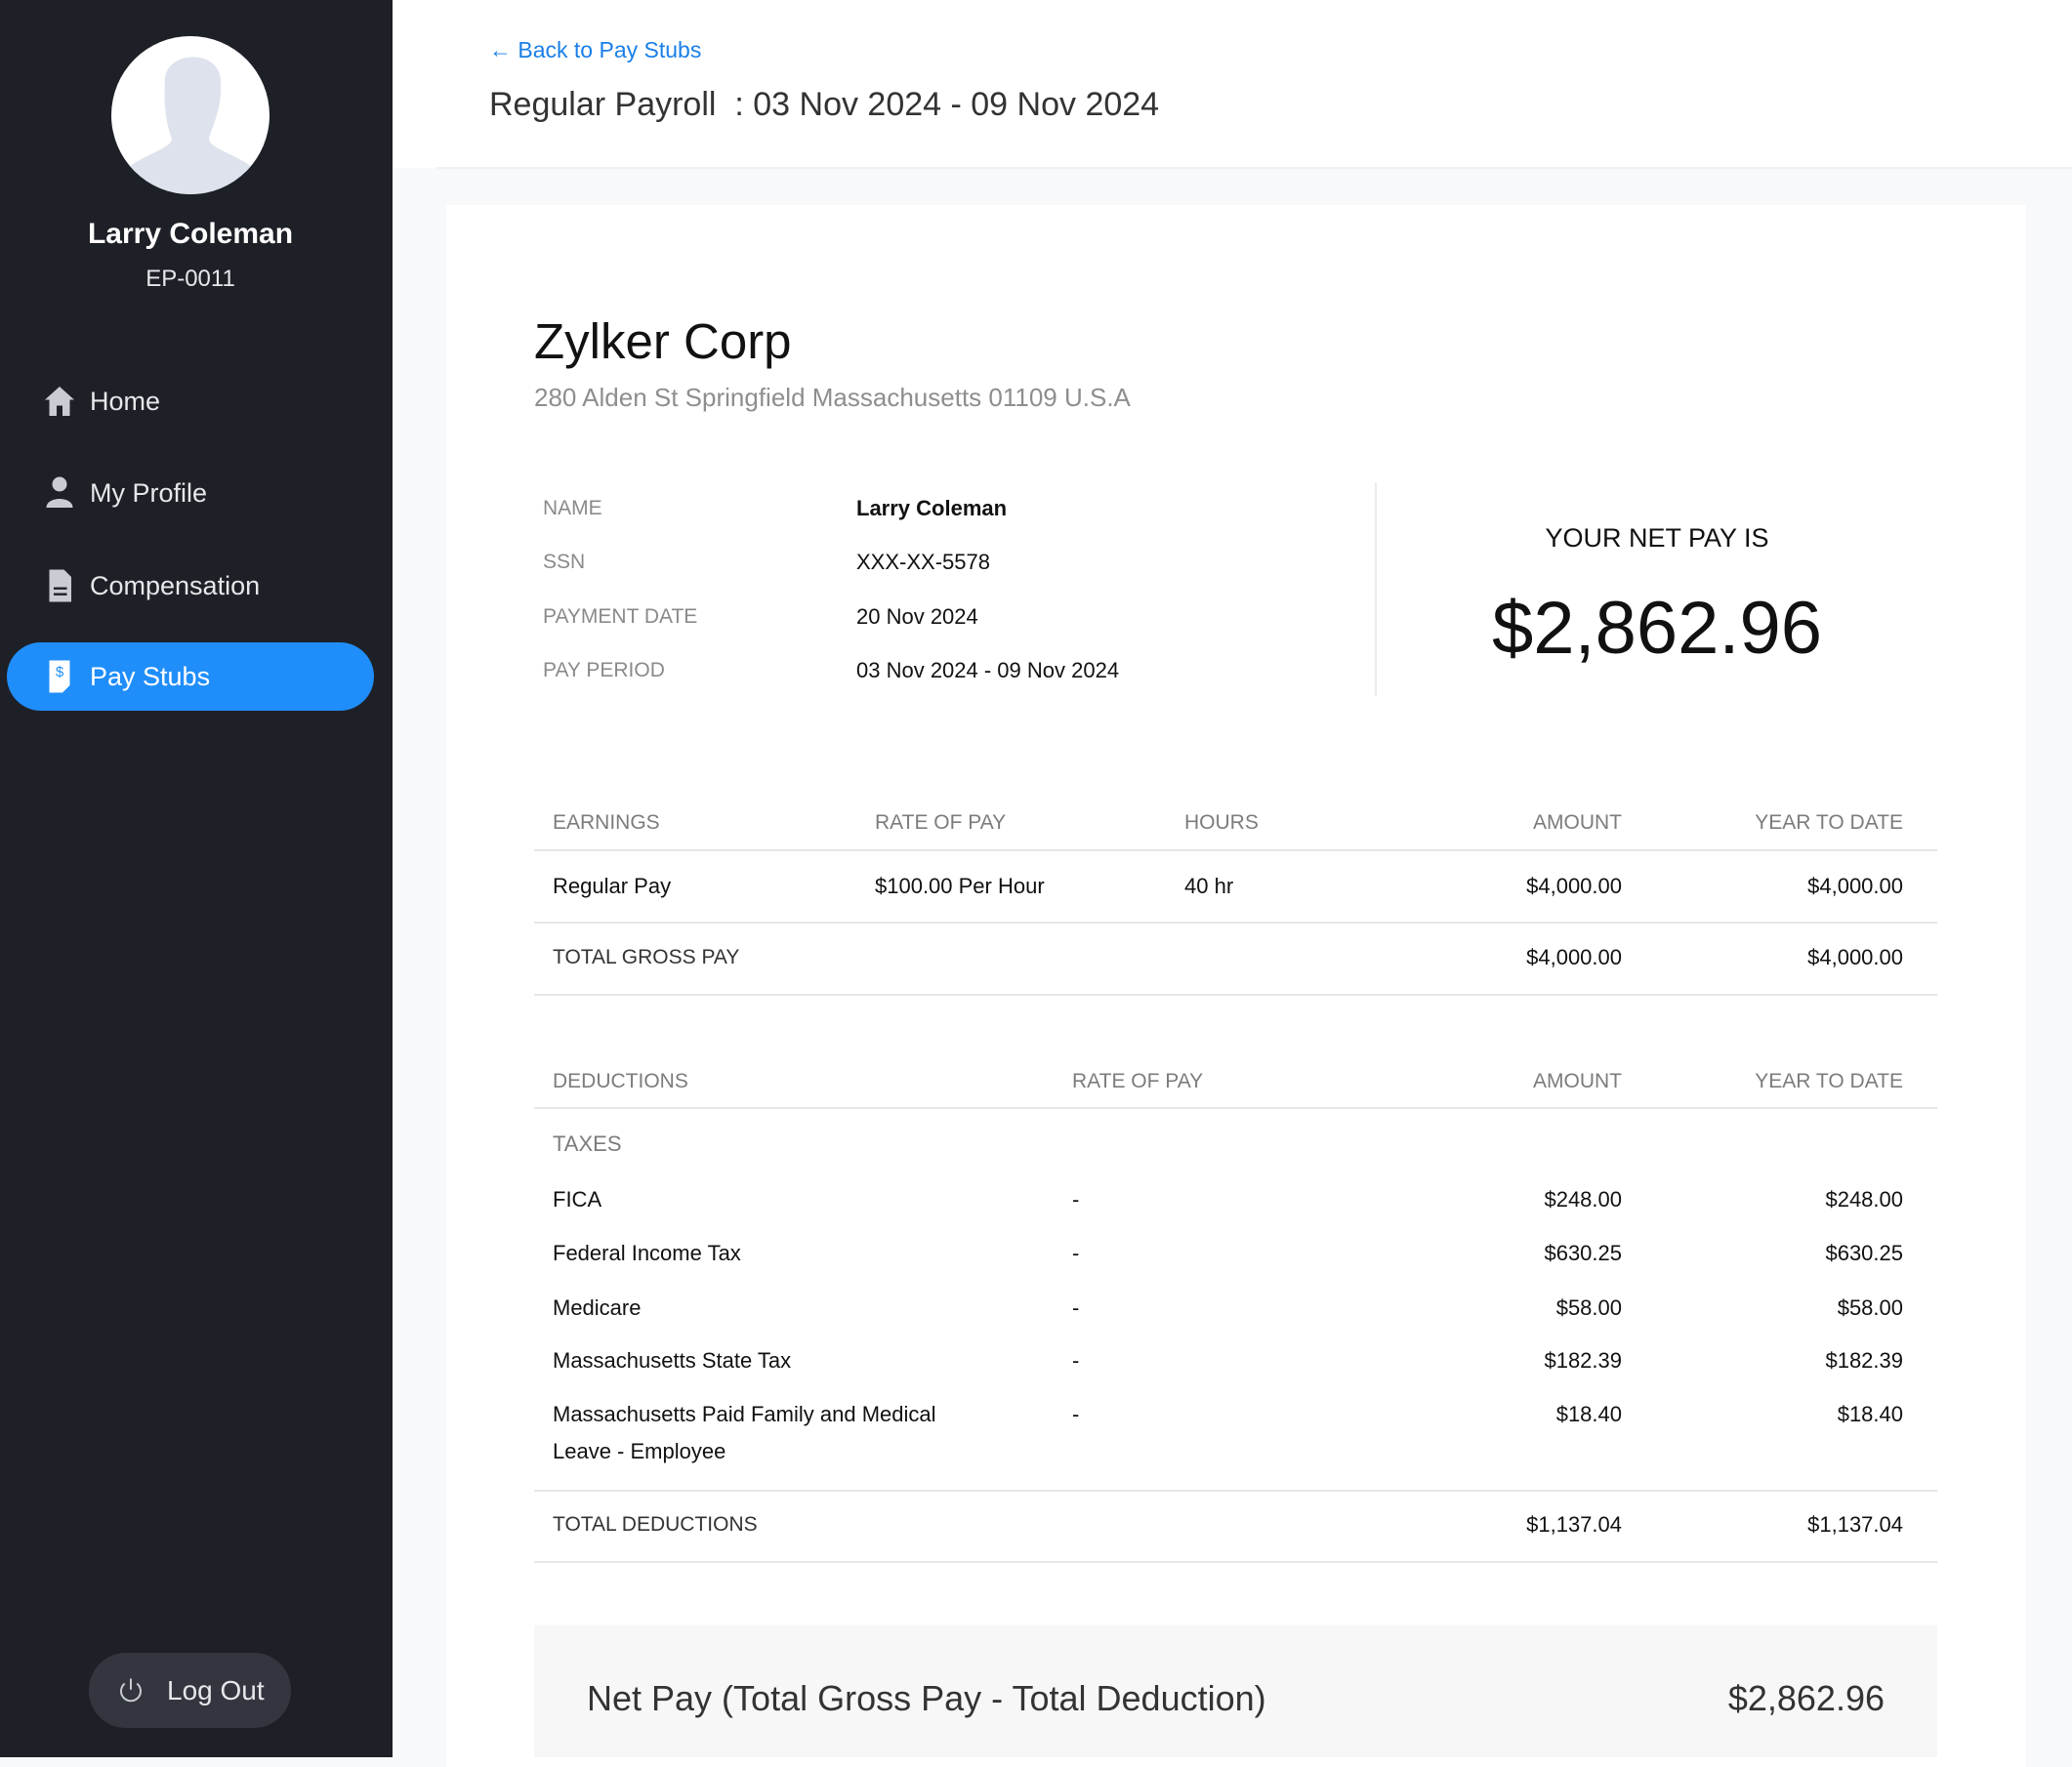 The height and width of the screenshot is (1767, 2072). Describe the element at coordinates (1221, 822) in the screenshot. I see `column-header: HOURS` at that location.